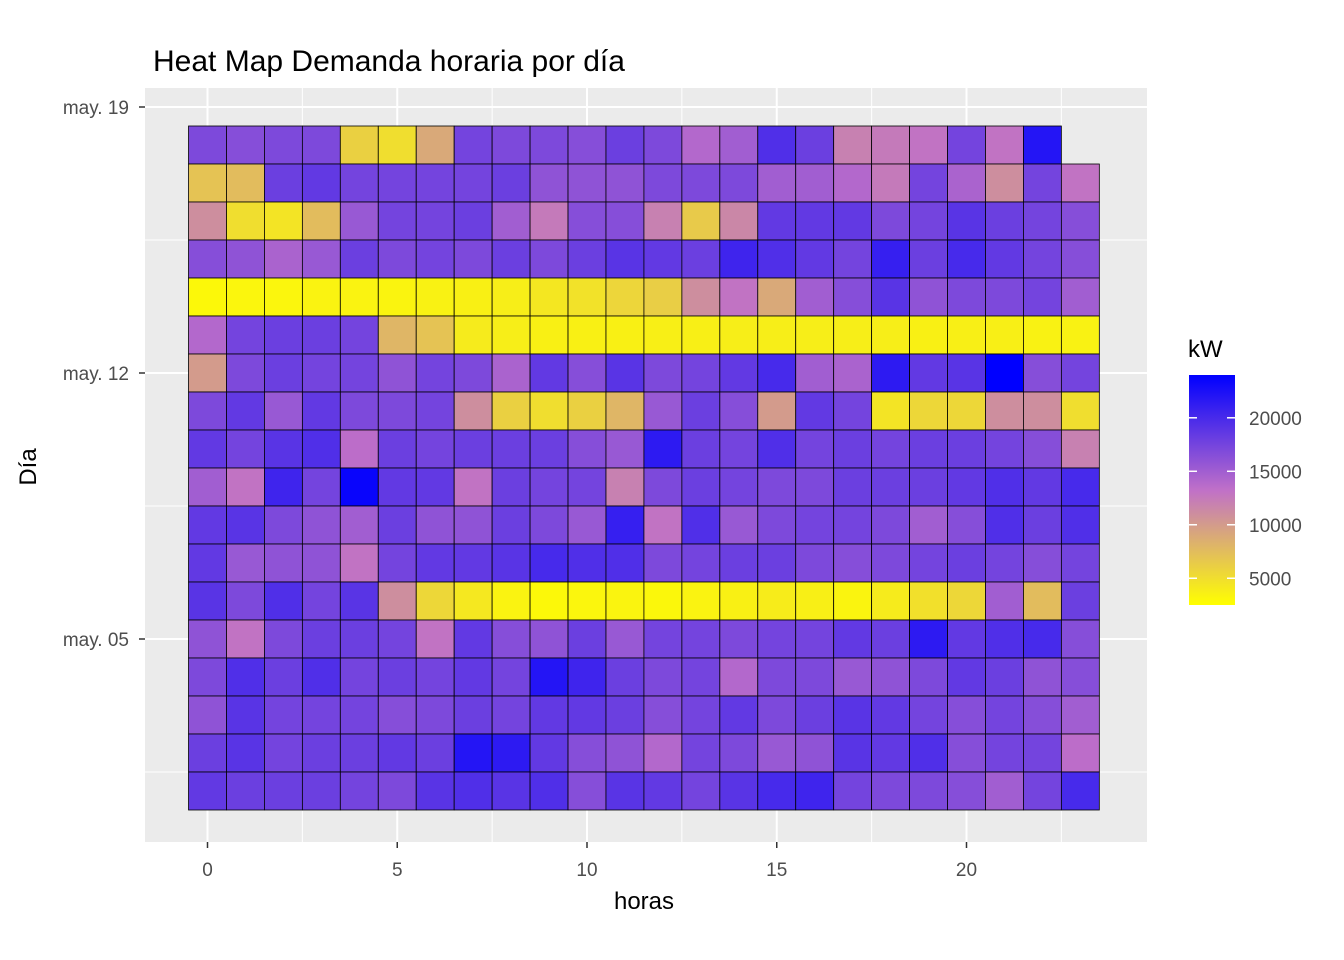 The image size is (1344, 960). What do you see at coordinates (1275, 526) in the screenshot?
I see `legend-tick-label: 10000` at bounding box center [1275, 526].